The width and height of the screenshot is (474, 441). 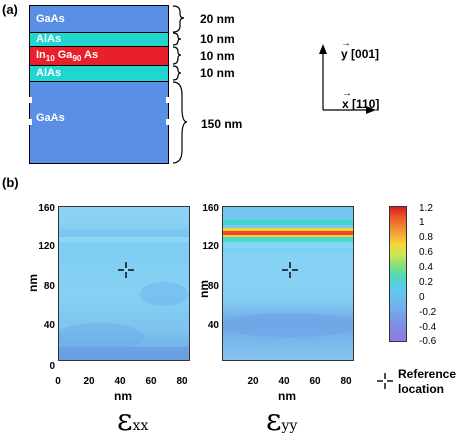 I want to click on thickness-label-ingaas: 10 nm, so click(x=217, y=56).